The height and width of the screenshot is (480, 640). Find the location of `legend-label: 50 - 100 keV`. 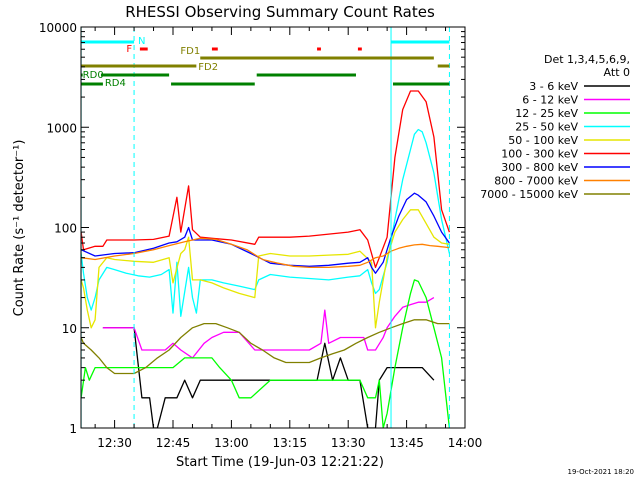

legend-label: 50 - 100 keV is located at coordinates (543, 140).